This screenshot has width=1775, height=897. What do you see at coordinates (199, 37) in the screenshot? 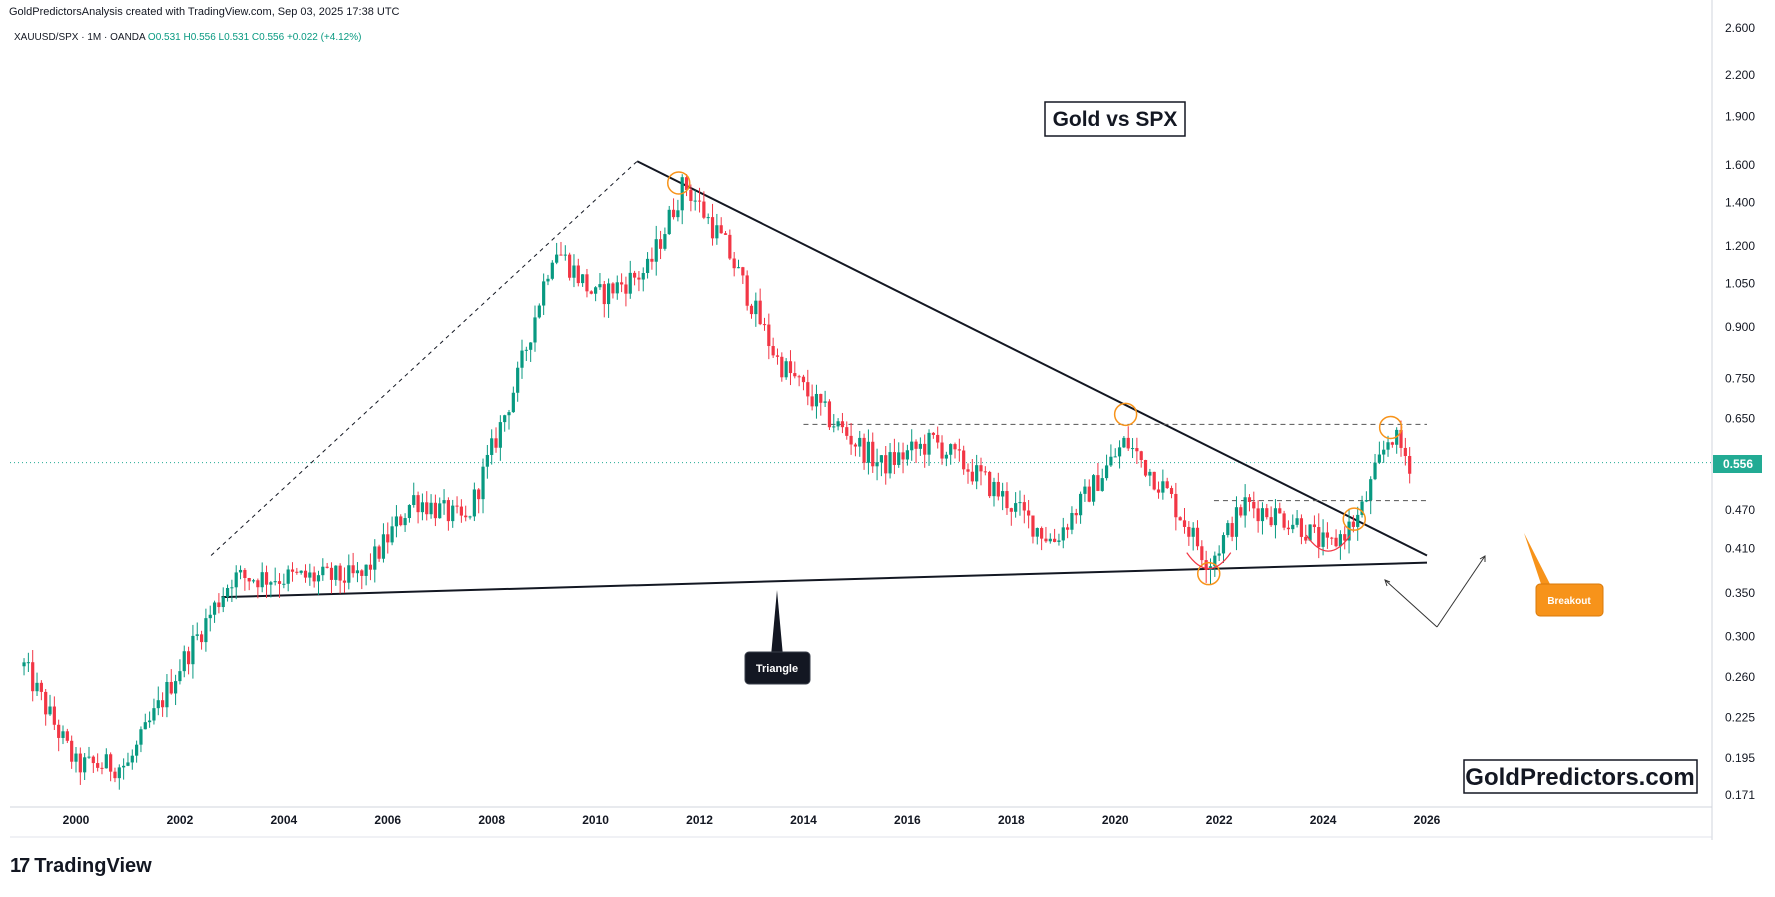
I see `high-value: H0.556` at bounding box center [199, 37].